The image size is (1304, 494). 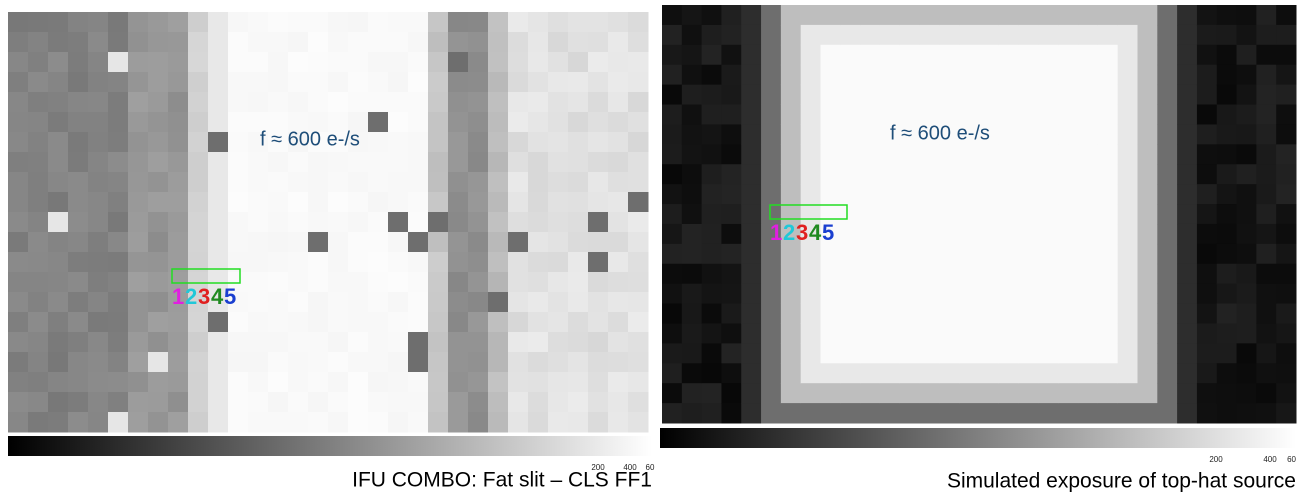 I want to click on position-label: 4, so click(x=217, y=296).